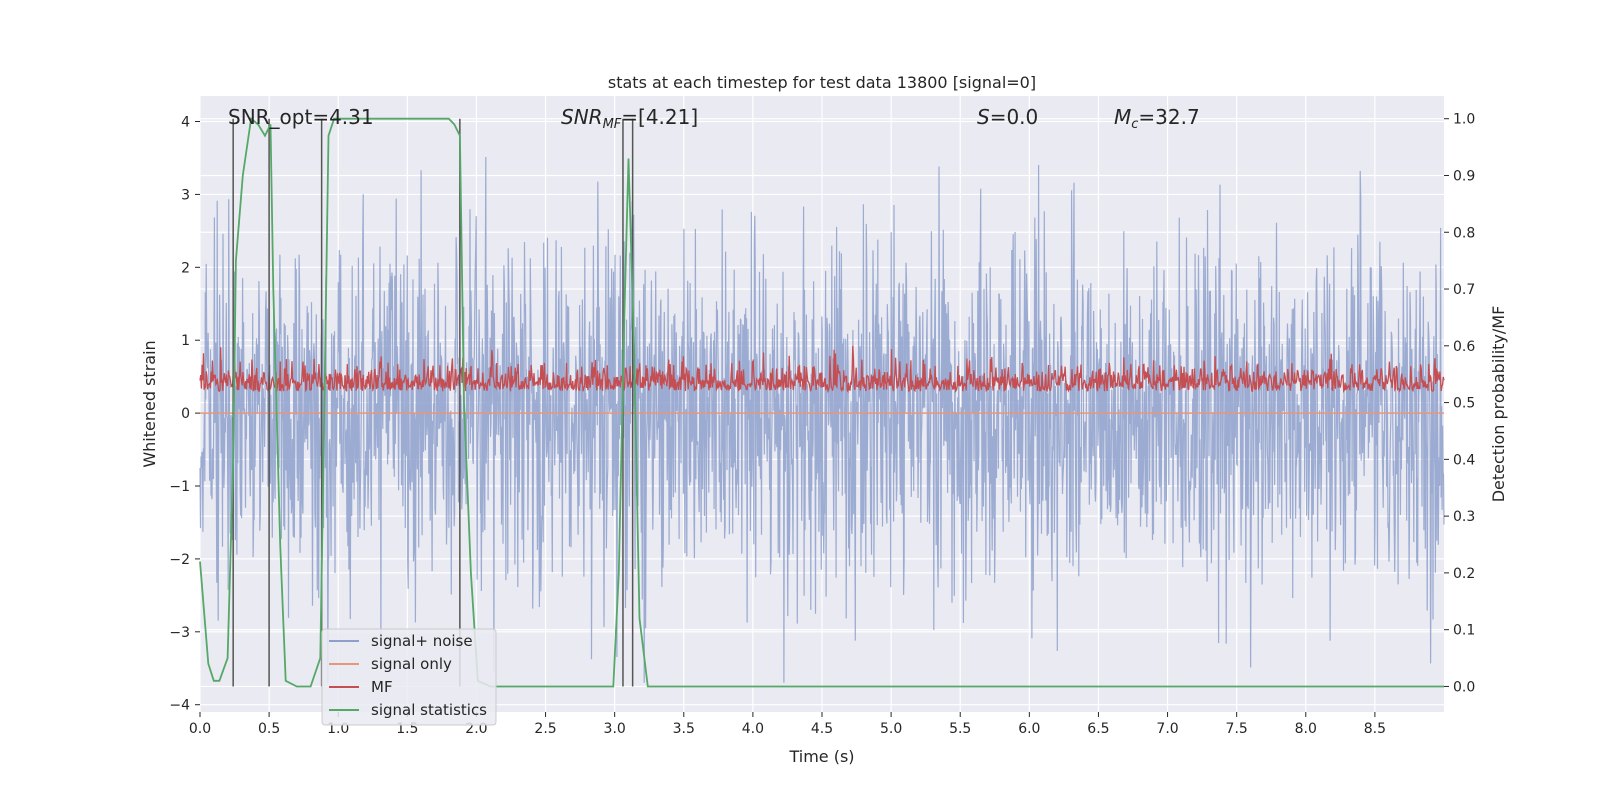 The height and width of the screenshot is (800, 1600). I want to click on y-right-tick-label: 1.0, so click(1464, 120).